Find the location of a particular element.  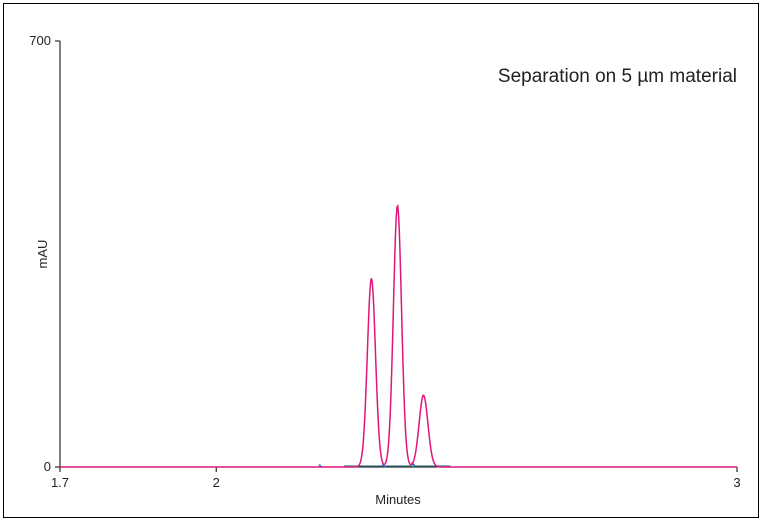

x-axis-label: Minutes is located at coordinates (398, 499).